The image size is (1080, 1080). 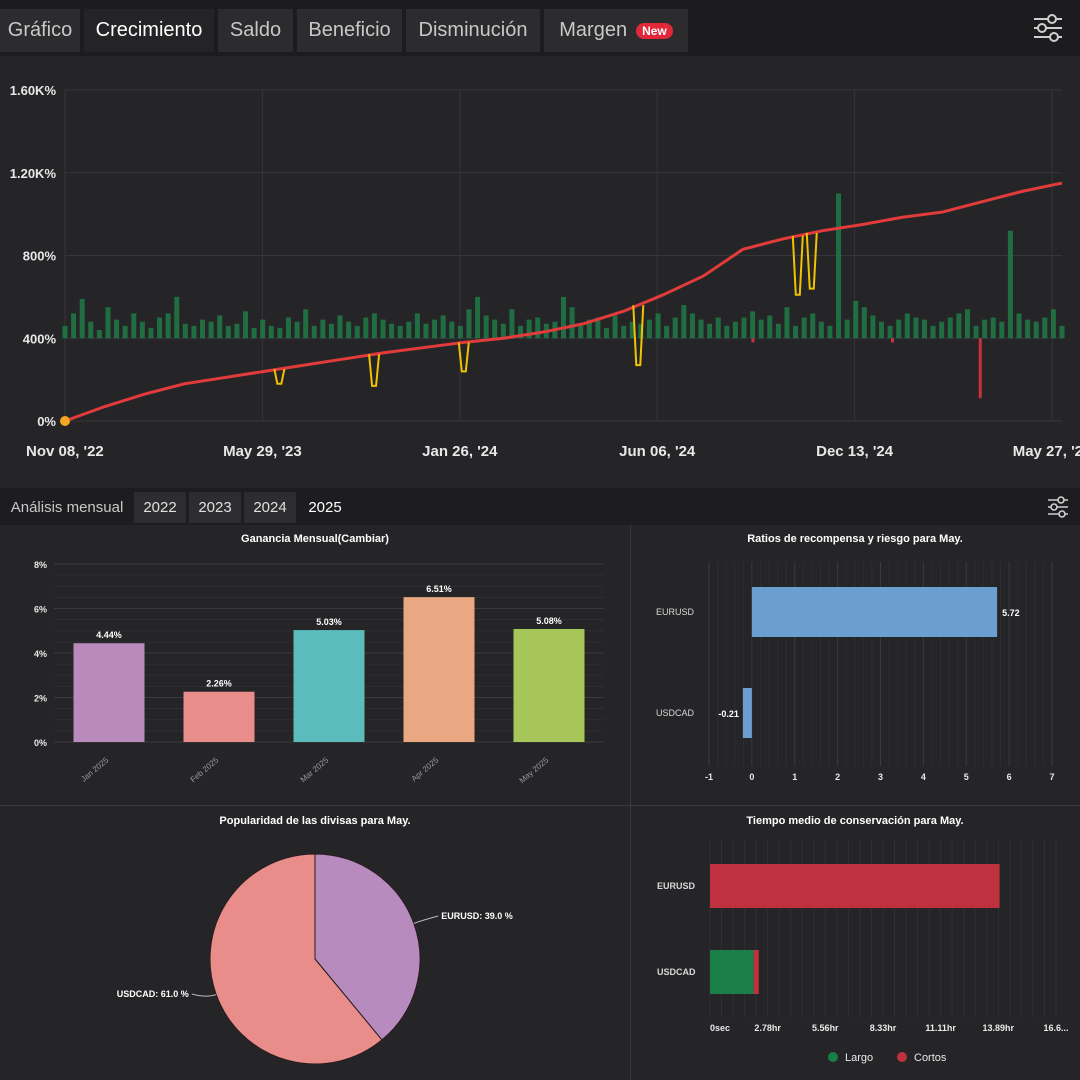 I want to click on tab-crecimiento: Crecimiento, so click(x=149, y=30).